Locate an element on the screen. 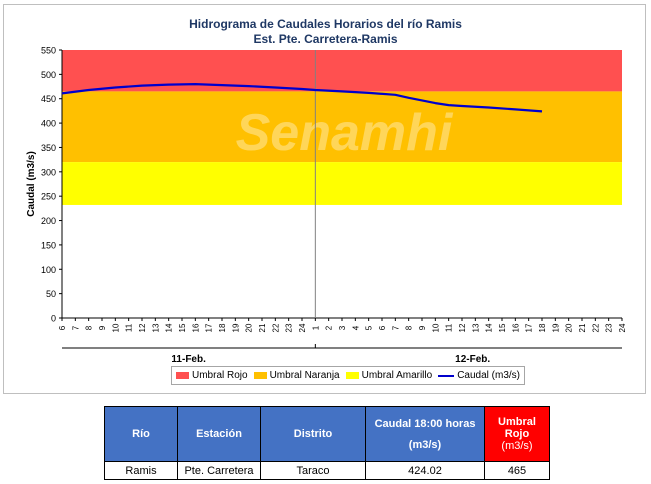 This screenshot has height=484, width=651. legend-label: Umbral Rojo is located at coordinates (220, 375).